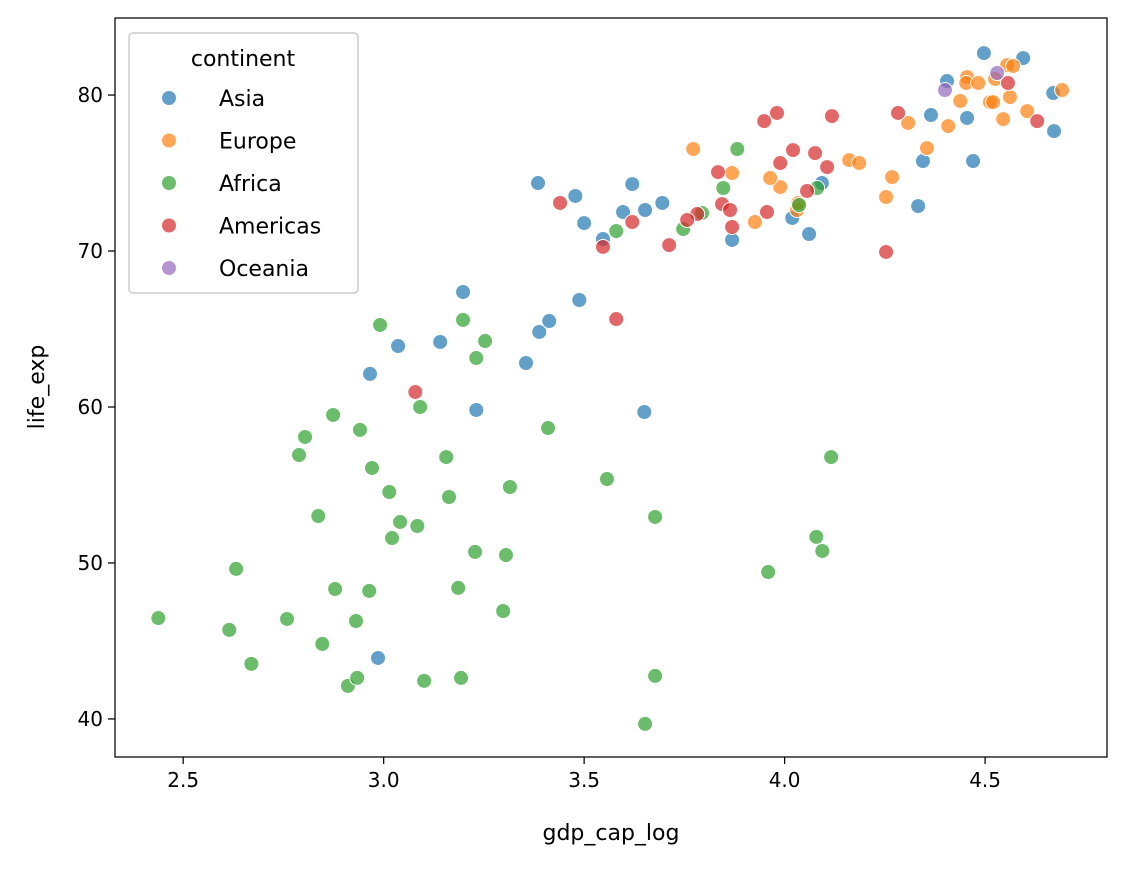 Image resolution: width=1126 pixels, height=870 pixels. What do you see at coordinates (169, 140) in the screenshot?
I see `legend-marker-europe` at bounding box center [169, 140].